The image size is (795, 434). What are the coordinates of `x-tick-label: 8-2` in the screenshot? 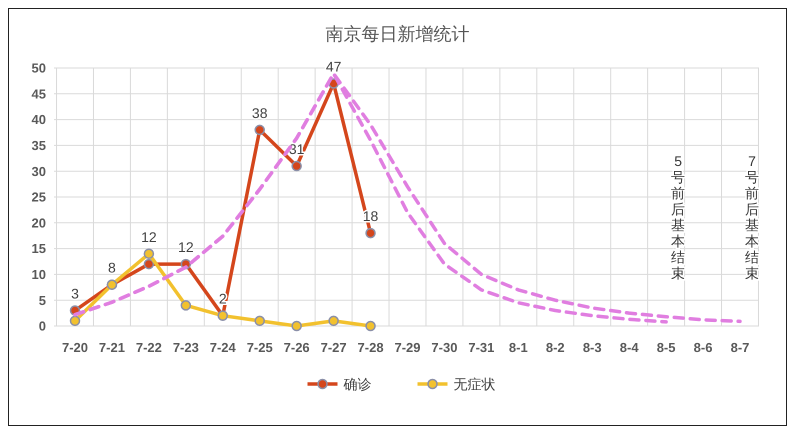 It's located at (555, 347).